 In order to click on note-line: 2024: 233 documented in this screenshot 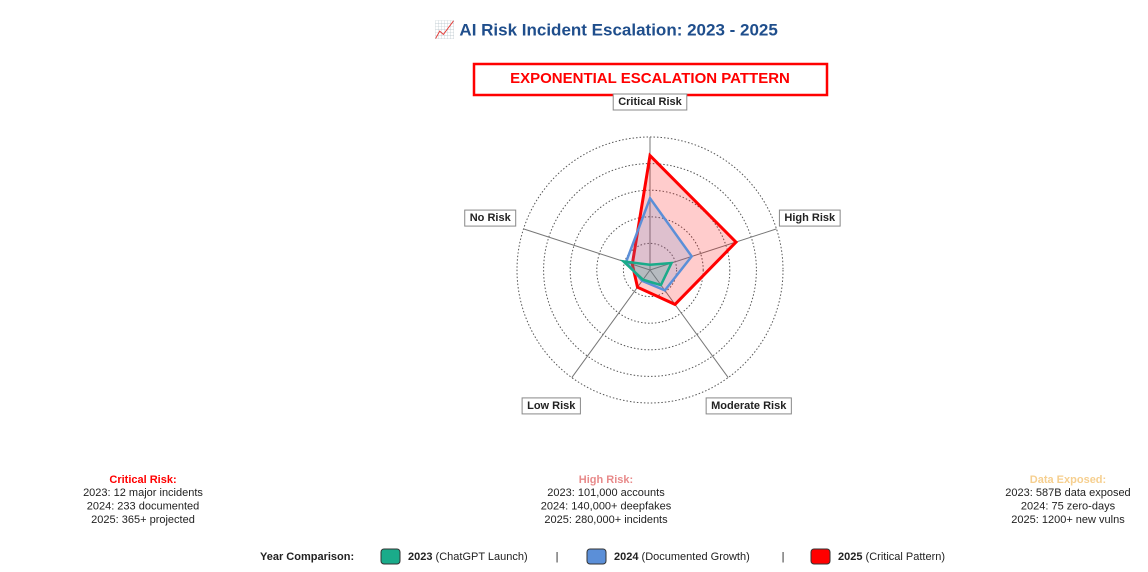, I will do `click(143, 506)`.